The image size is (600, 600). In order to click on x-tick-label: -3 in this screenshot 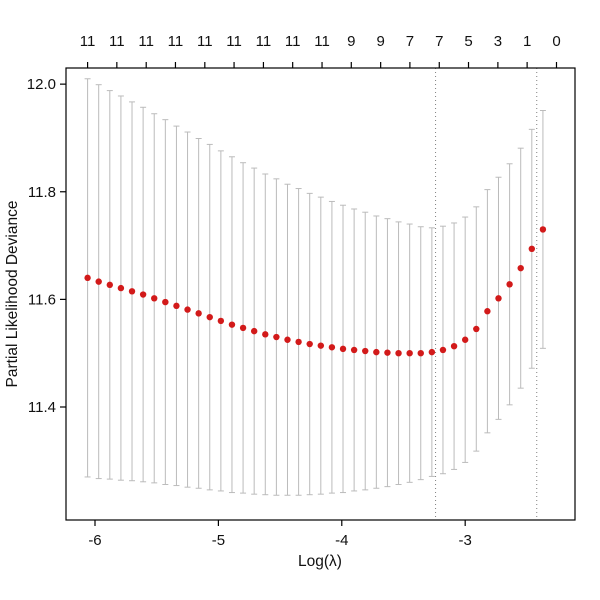, I will do `click(465, 540)`.